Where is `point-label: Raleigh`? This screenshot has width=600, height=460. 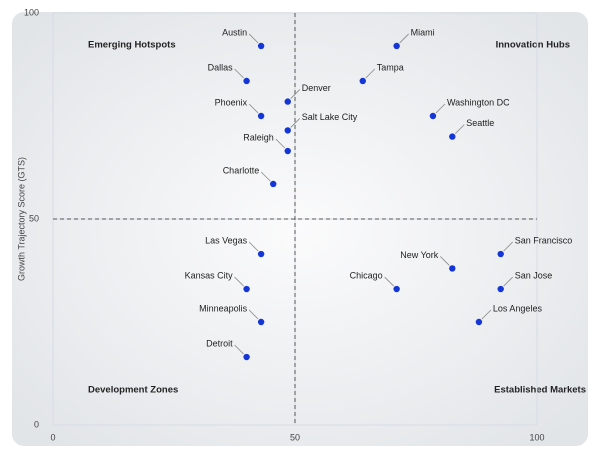
point-label: Raleigh is located at coordinates (258, 137).